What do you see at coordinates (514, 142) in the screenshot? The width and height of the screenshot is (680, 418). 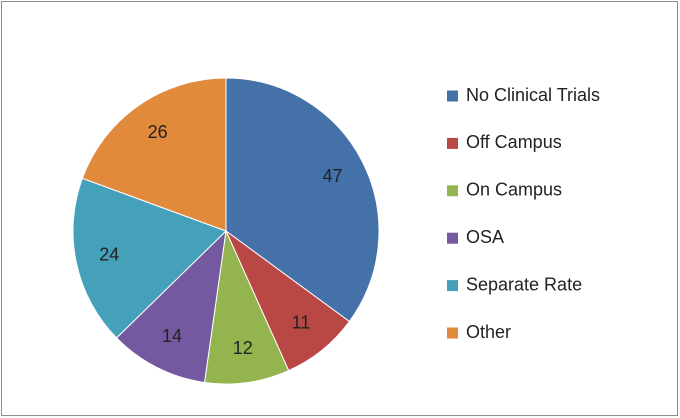 I see `legend-label: Off Campus` at bounding box center [514, 142].